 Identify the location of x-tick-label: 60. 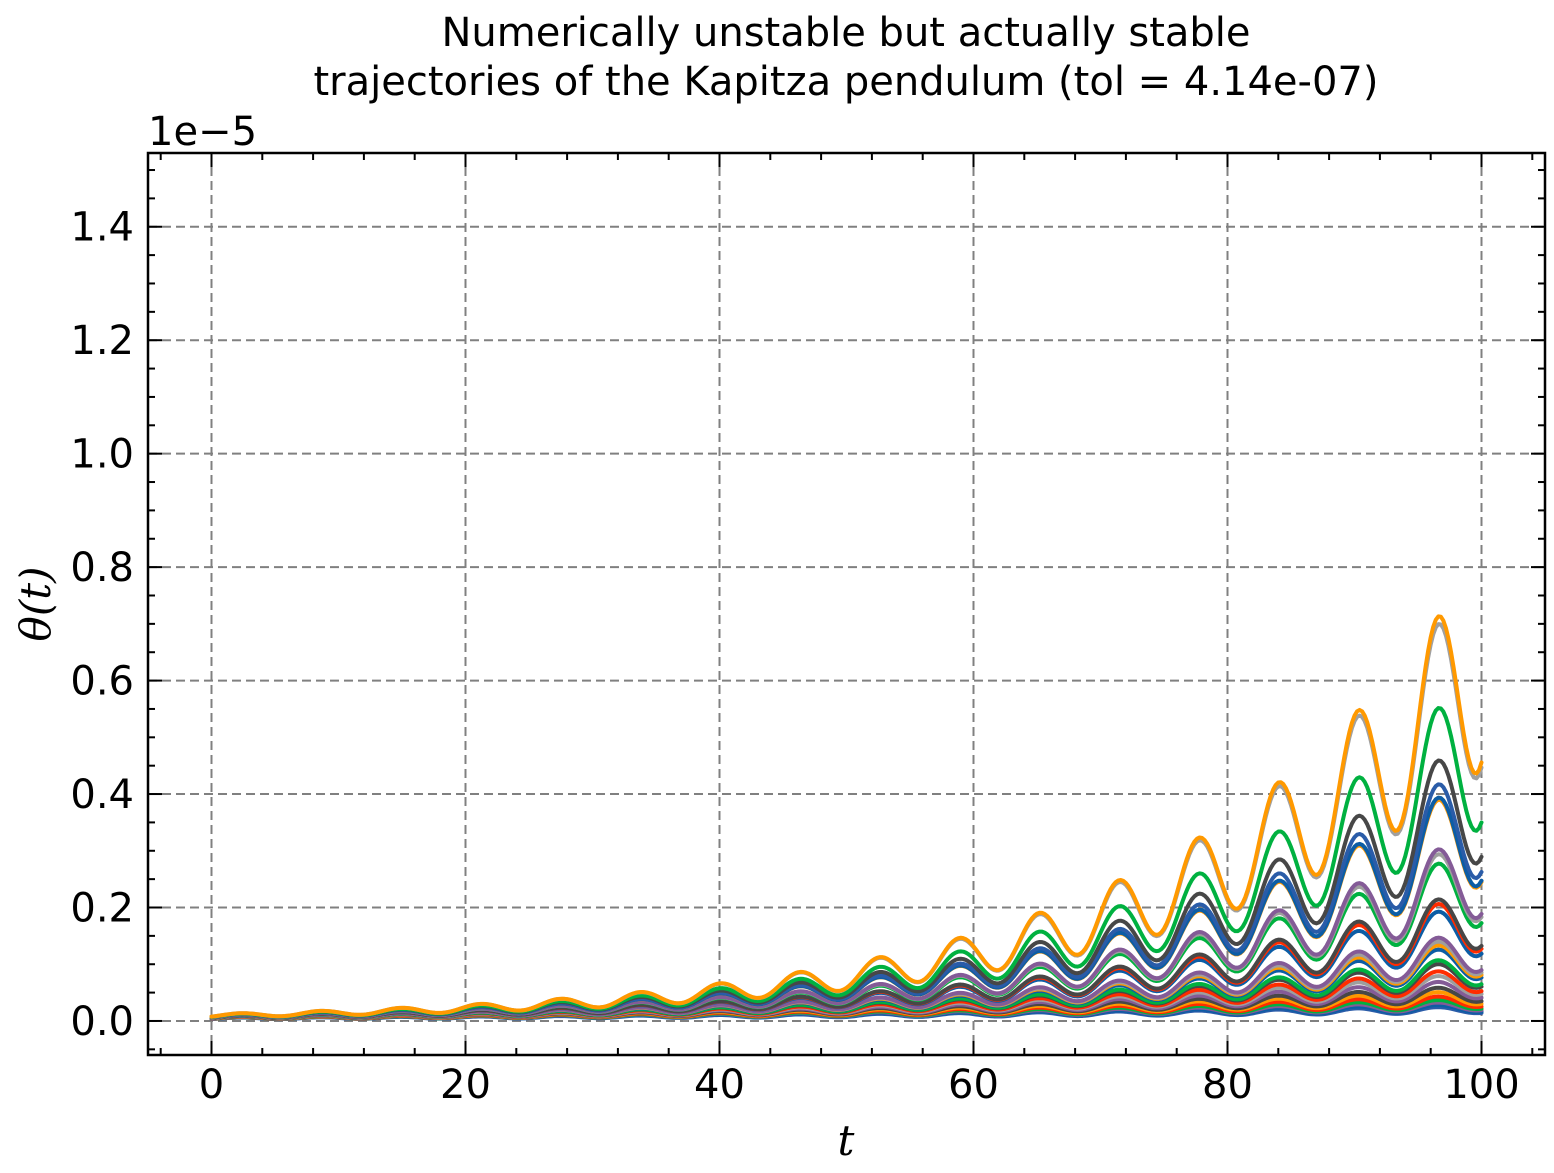
(973, 1085).